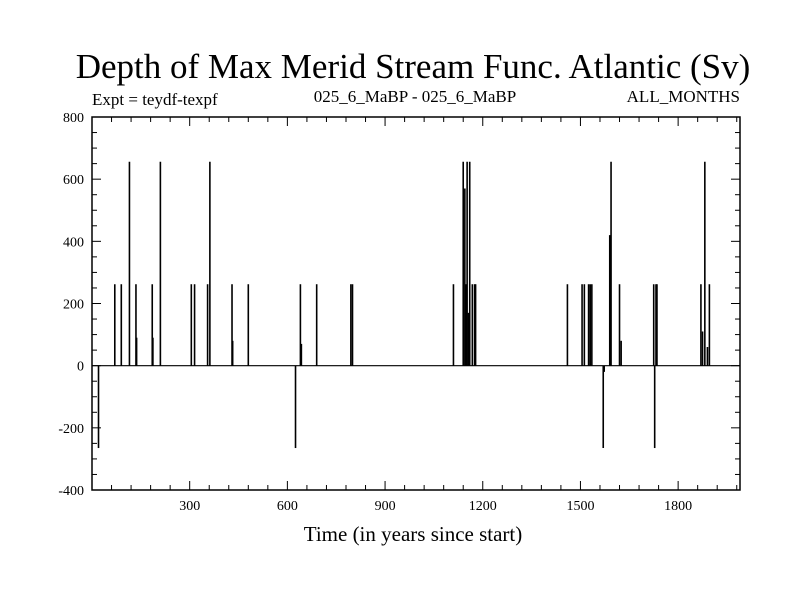 This screenshot has width=800, height=600. Describe the element at coordinates (73, 305) in the screenshot. I see `y-tick-label: 200` at that location.